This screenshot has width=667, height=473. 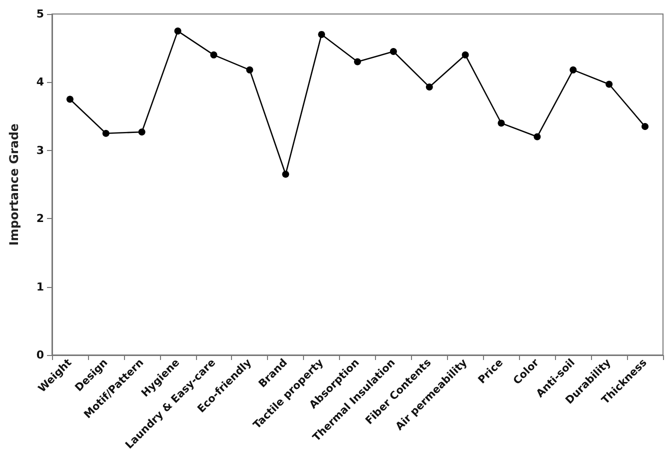 I want to click on y-tick-label: 3, so click(x=40, y=150).